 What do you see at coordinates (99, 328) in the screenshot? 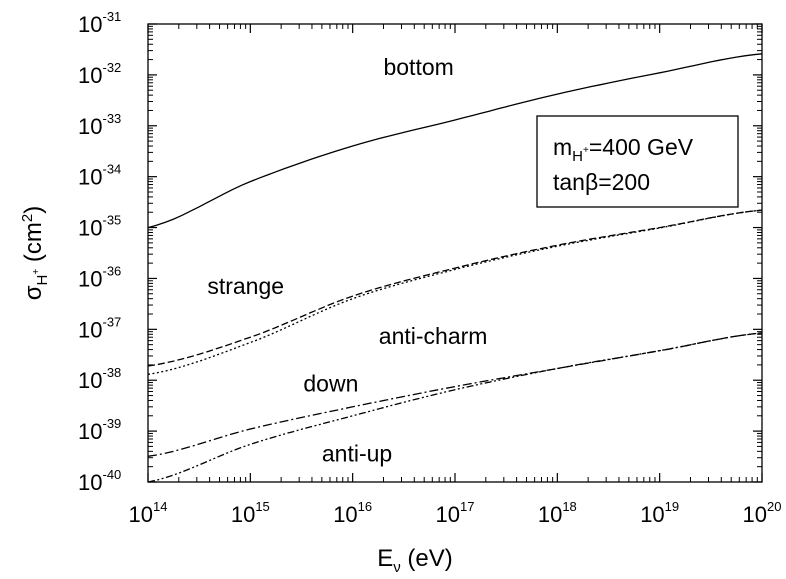
I see `y-tick-label: 10-37` at bounding box center [99, 328].